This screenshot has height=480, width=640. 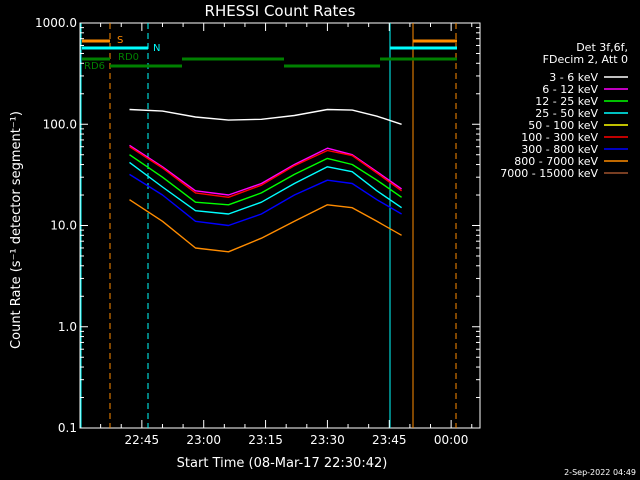 What do you see at coordinates (559, 149) in the screenshot?
I see `legend-label: 300 - 800 keV` at bounding box center [559, 149].